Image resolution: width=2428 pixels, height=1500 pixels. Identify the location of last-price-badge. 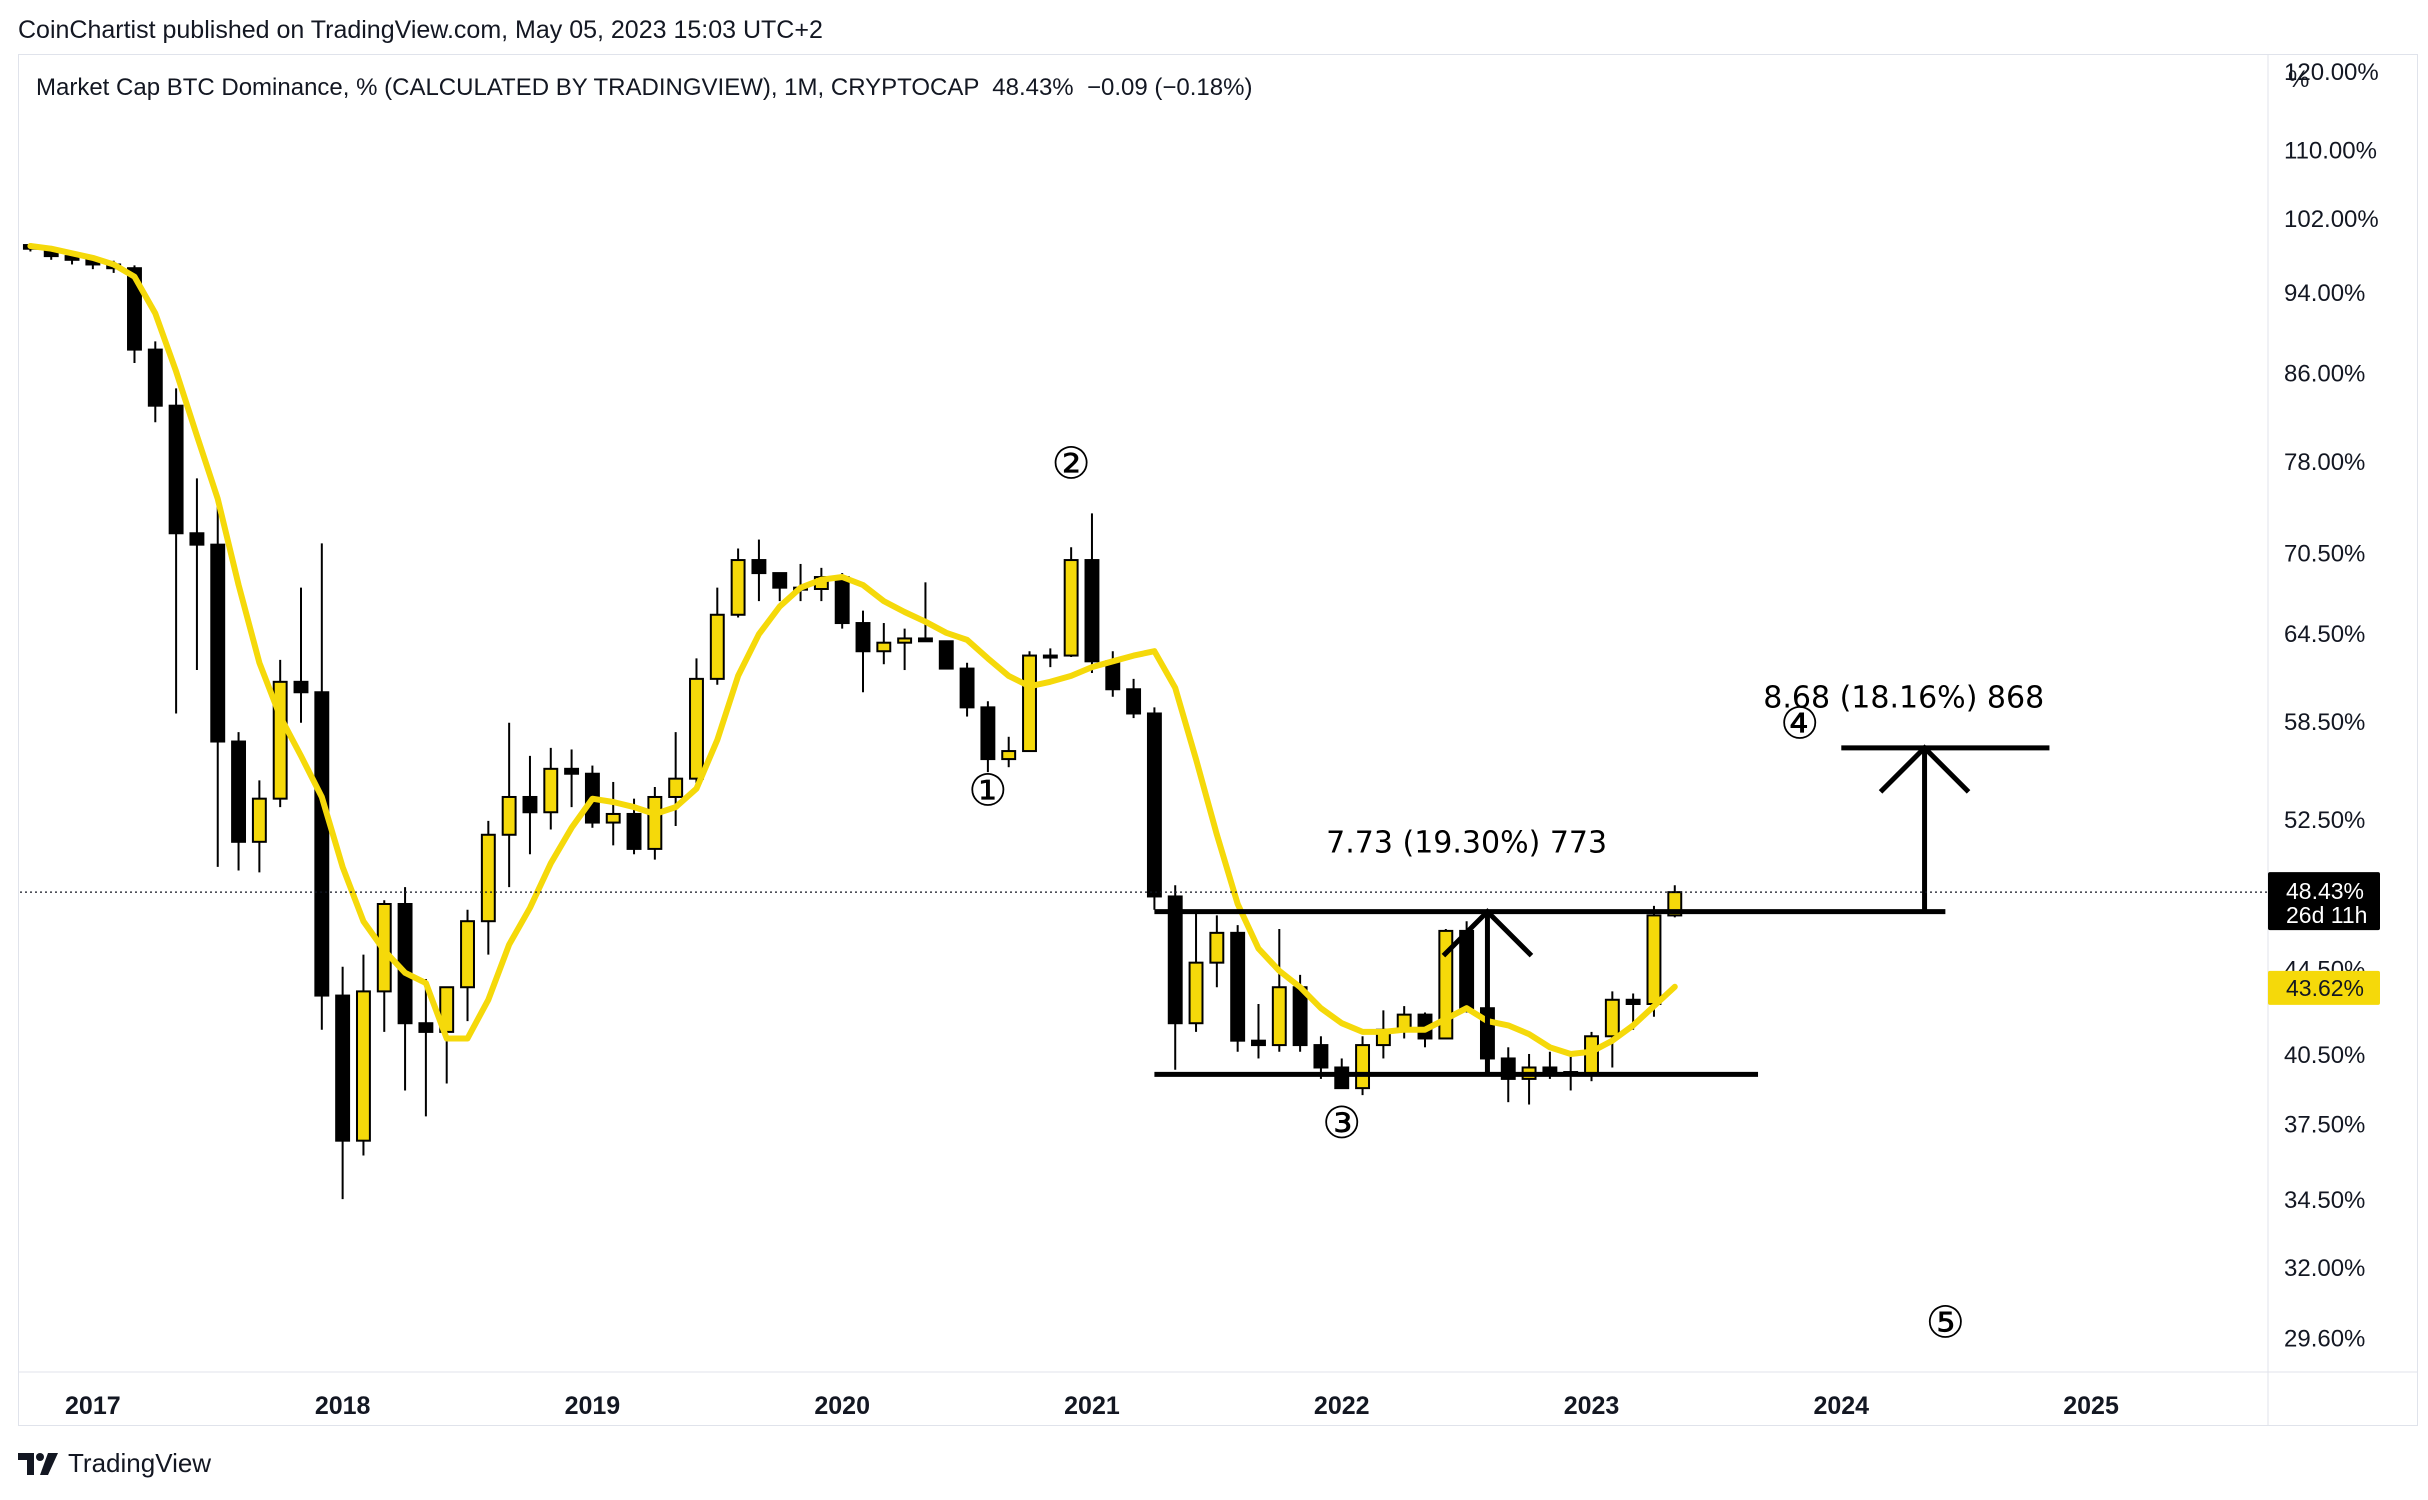
(2324, 901).